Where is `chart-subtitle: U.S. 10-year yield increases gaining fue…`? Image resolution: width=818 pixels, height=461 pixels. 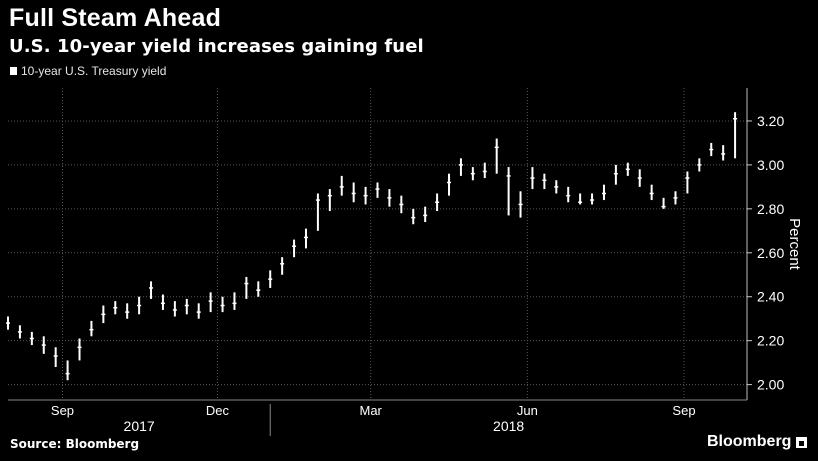 chart-subtitle: U.S. 10-year yield increases gaining fue… is located at coordinates (216, 46).